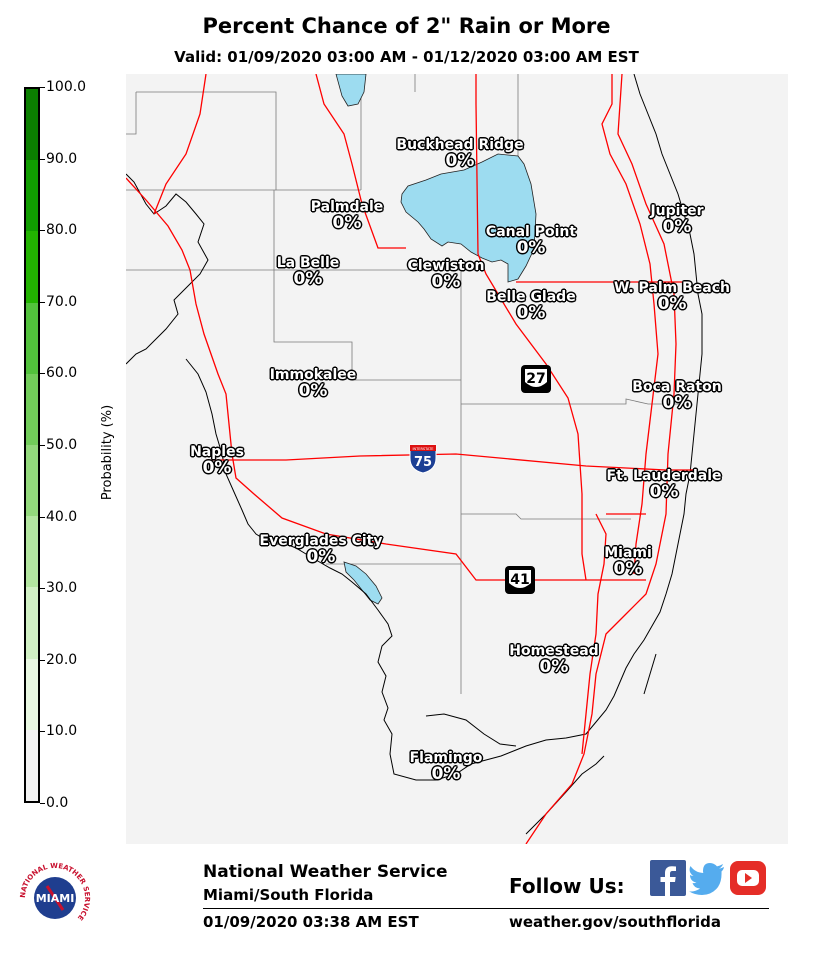  I want to click on colorbar-tick-label: 50.0, so click(62, 445).